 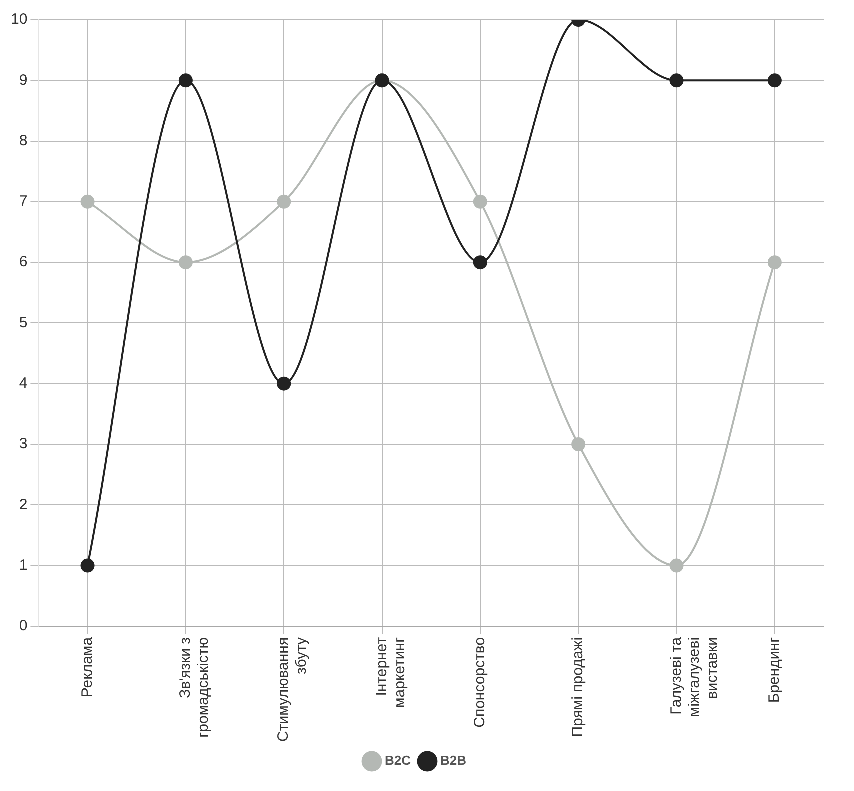 What do you see at coordinates (775, 670) in the screenshot?
I see `x-tick-label: Брендинг` at bounding box center [775, 670].